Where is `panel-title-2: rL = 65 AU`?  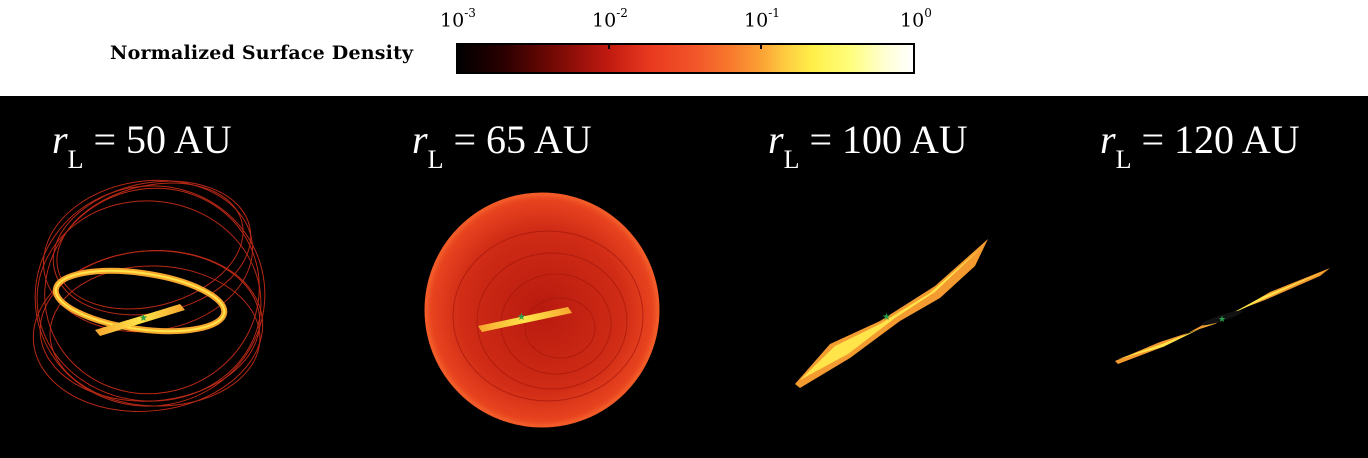
panel-title-2: rL = 65 AU is located at coordinates (502, 145).